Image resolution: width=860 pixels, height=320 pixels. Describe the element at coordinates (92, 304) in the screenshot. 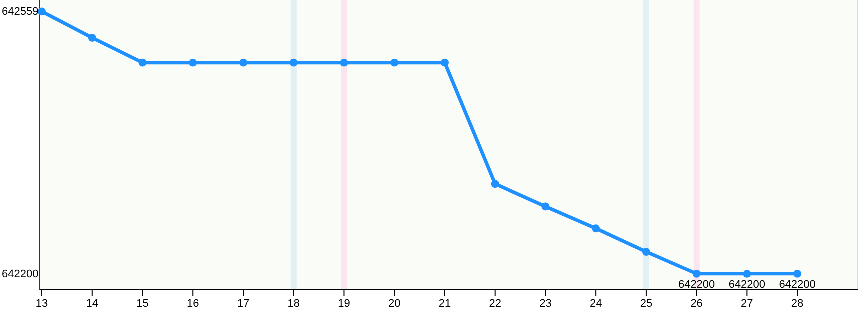

I see `x-tick-label: 14` at that location.